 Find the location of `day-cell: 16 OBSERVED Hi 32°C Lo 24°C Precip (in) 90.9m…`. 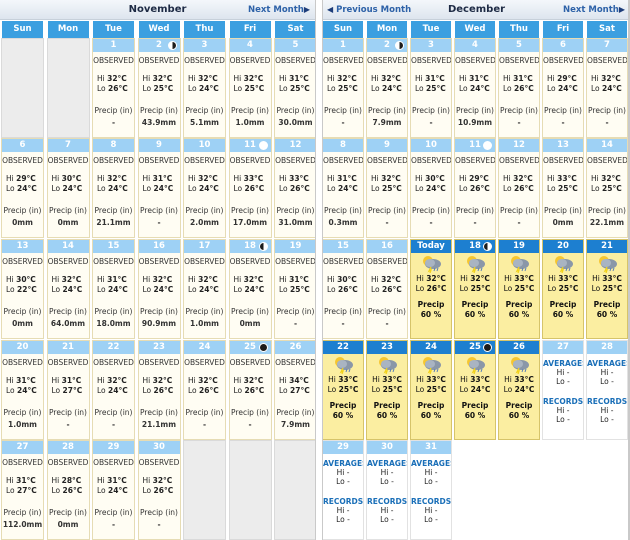

day-cell: 16 OBSERVED Hi 32°C Lo 24°C Precip (in) 90.9m… is located at coordinates (159, 289).